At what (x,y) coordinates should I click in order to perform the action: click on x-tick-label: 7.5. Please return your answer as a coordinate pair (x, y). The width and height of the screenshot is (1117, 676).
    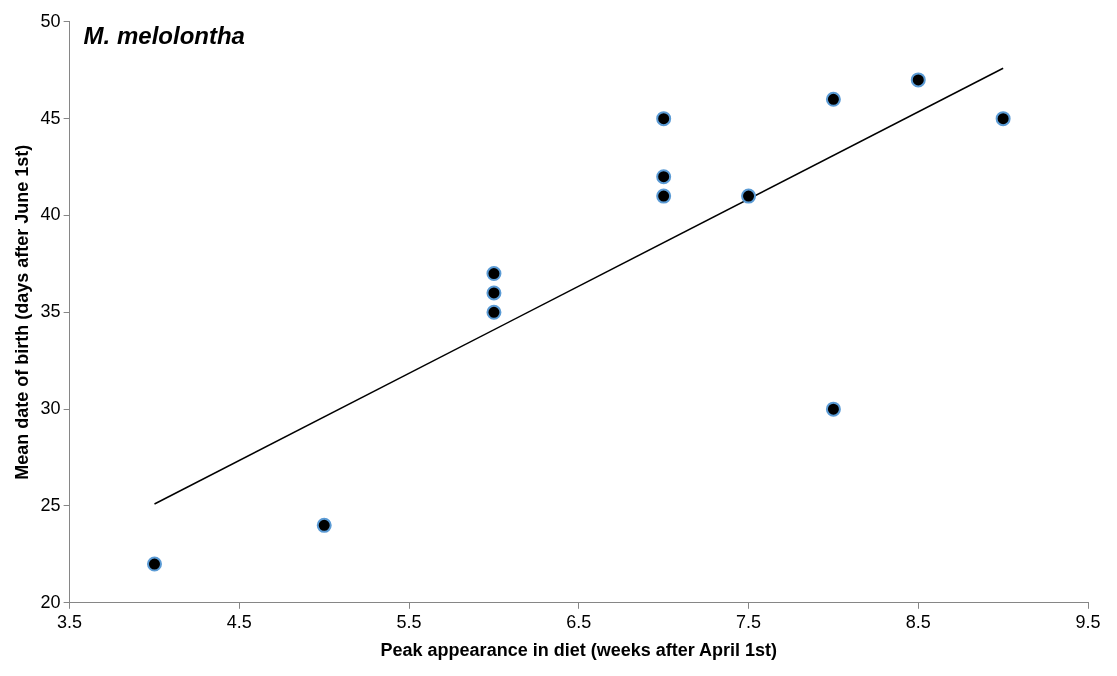
    Looking at the image, I should click on (749, 621).